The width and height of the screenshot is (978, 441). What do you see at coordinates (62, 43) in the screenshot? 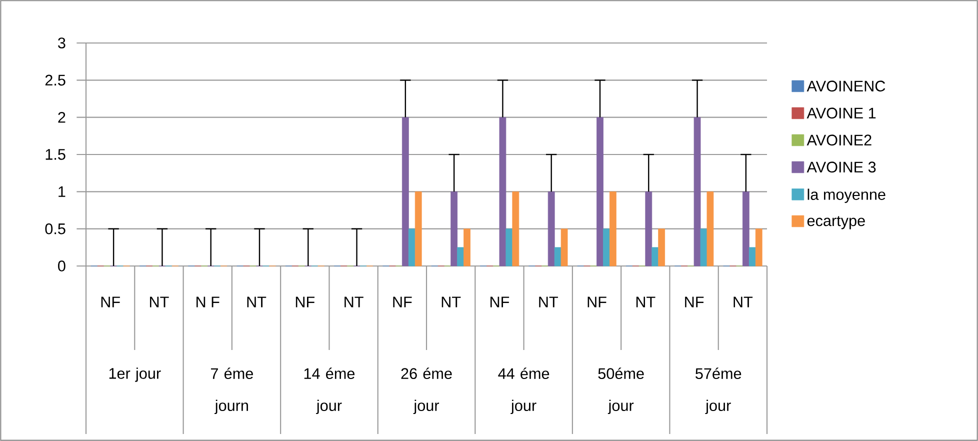
I see `y-tick-label: 3` at bounding box center [62, 43].